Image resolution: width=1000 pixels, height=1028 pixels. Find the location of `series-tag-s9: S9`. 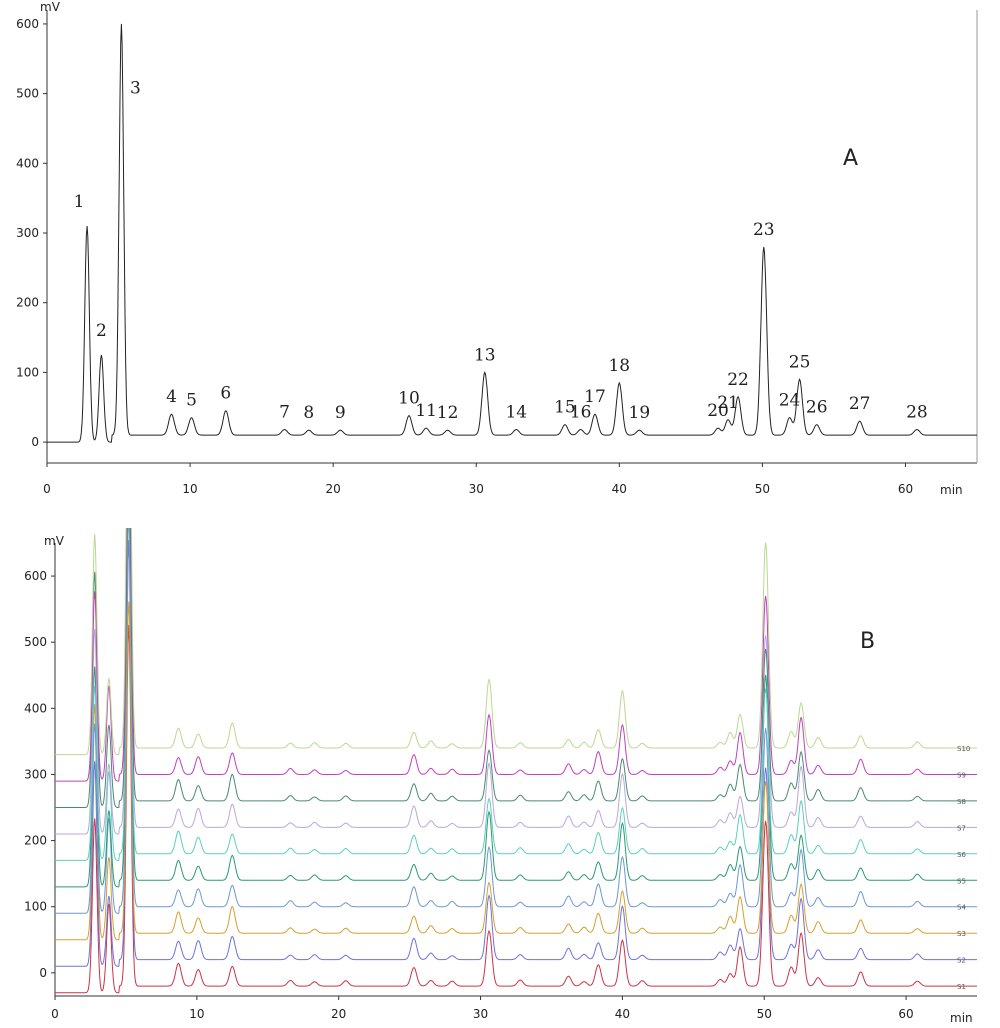

series-tag-s9: S9 is located at coordinates (961, 775).